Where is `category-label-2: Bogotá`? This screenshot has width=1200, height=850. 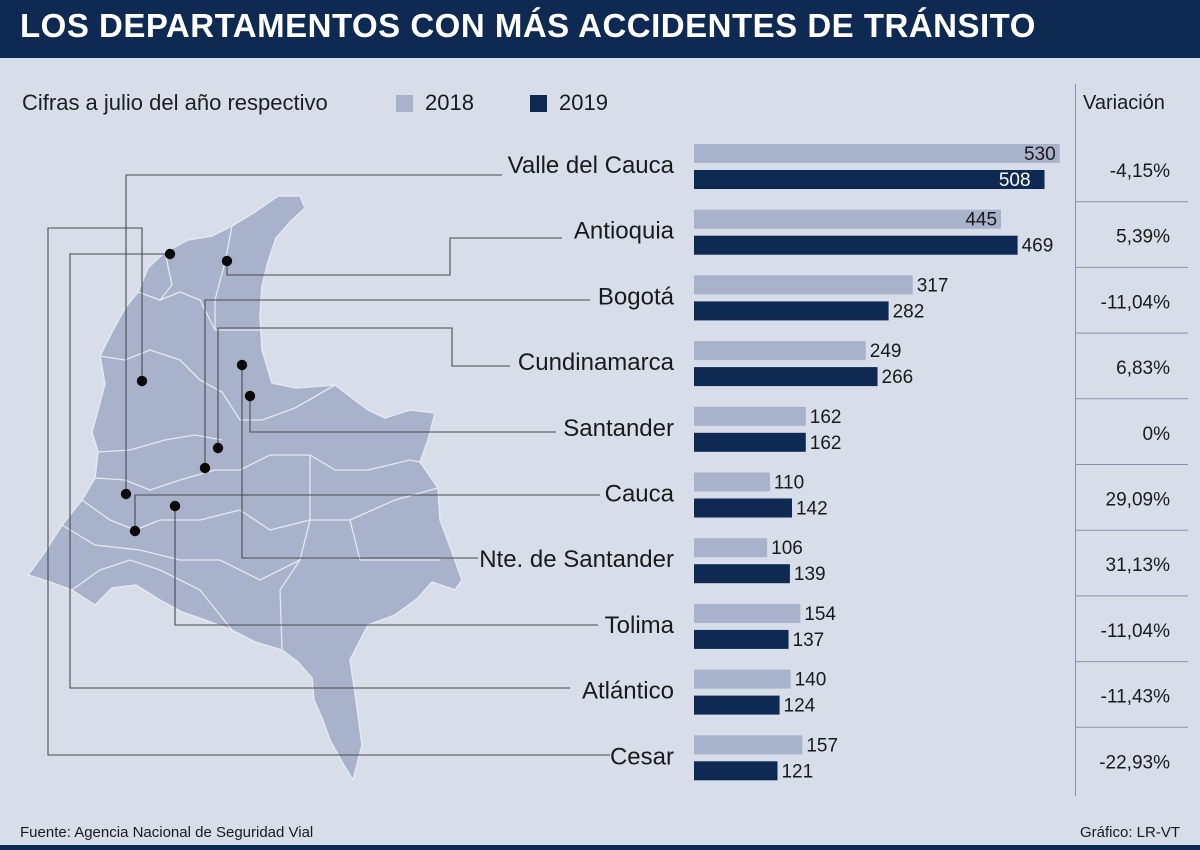
category-label-2: Bogotá is located at coordinates (636, 296).